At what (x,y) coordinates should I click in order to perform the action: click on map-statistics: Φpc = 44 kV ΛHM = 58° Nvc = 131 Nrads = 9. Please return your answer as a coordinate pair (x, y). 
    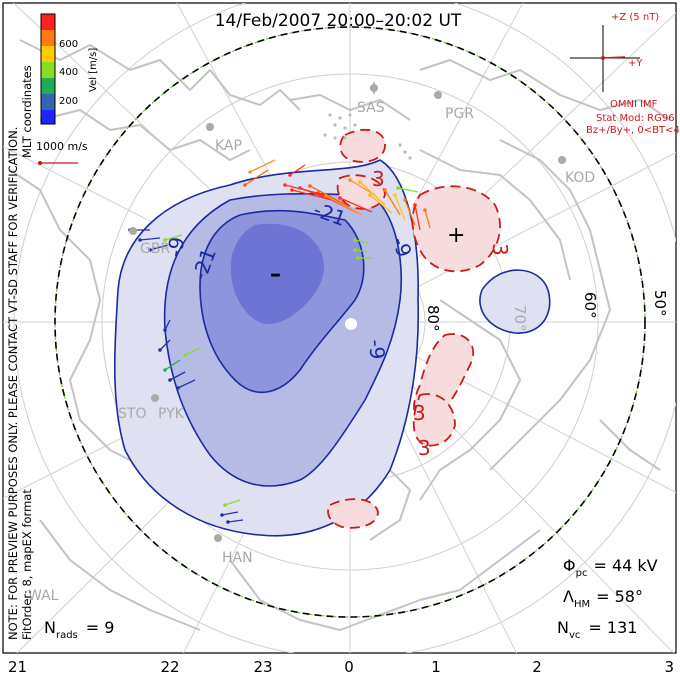
    Looking at the image, I should click on (351, 598).